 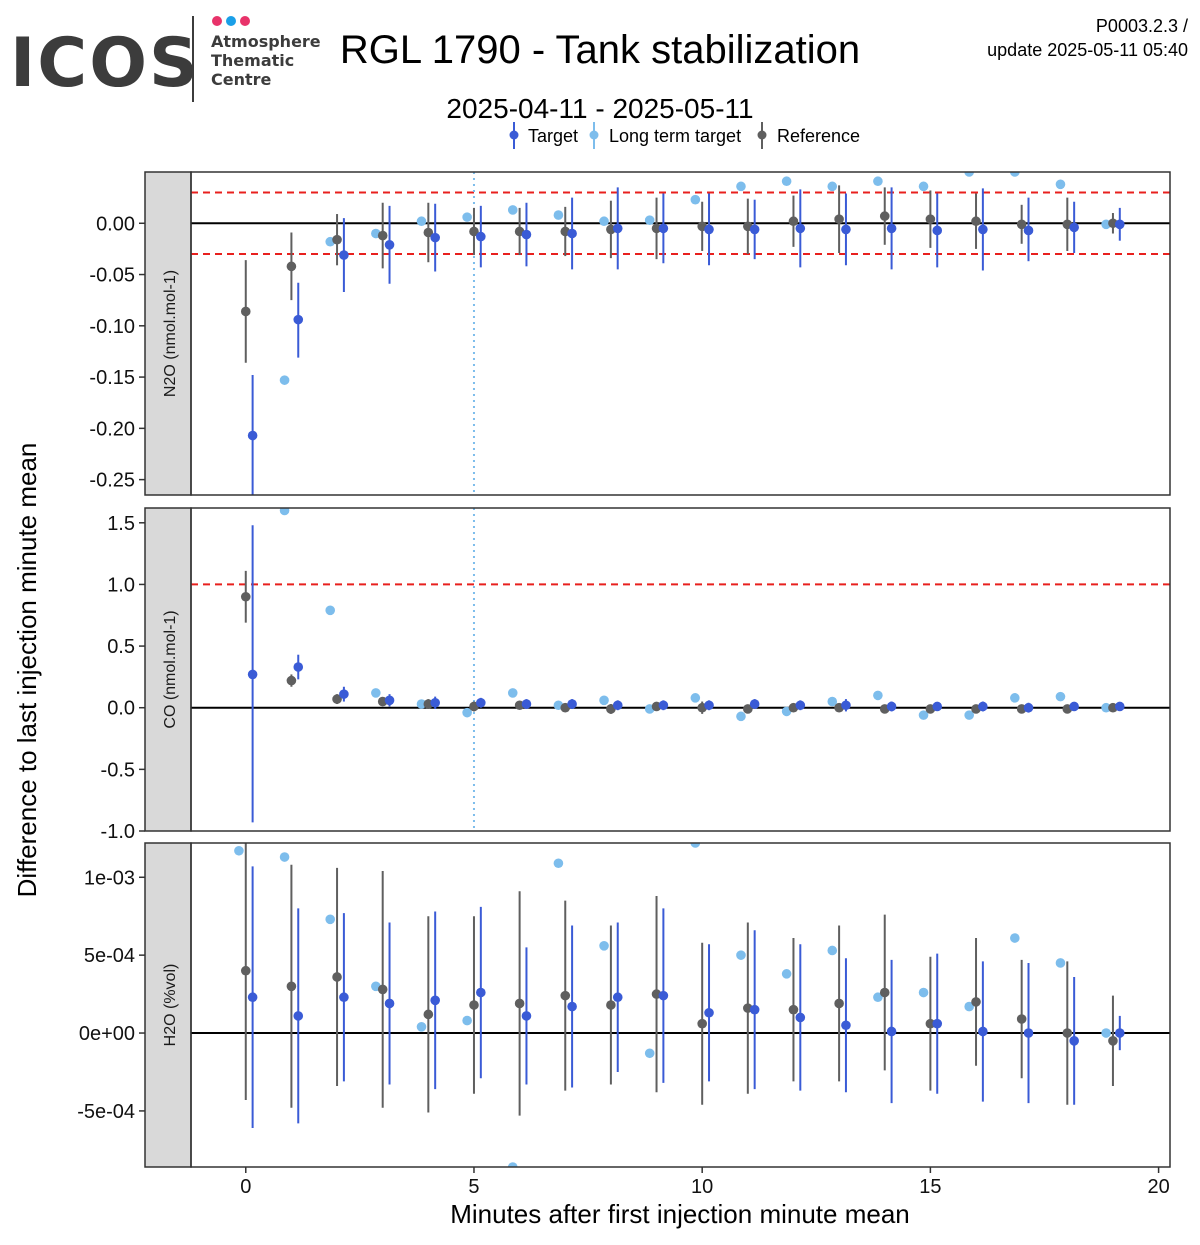 What do you see at coordinates (930, 1187) in the screenshot?
I see `x-tick-label: 15` at bounding box center [930, 1187].